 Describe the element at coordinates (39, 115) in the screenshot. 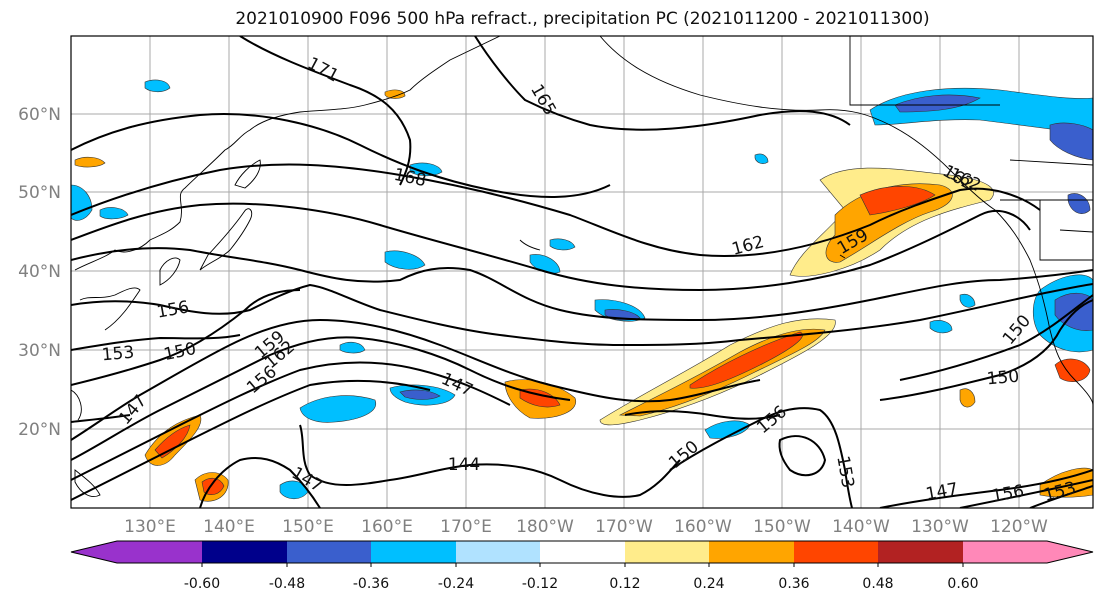

I see `lat-tick-label: 60°N` at that location.